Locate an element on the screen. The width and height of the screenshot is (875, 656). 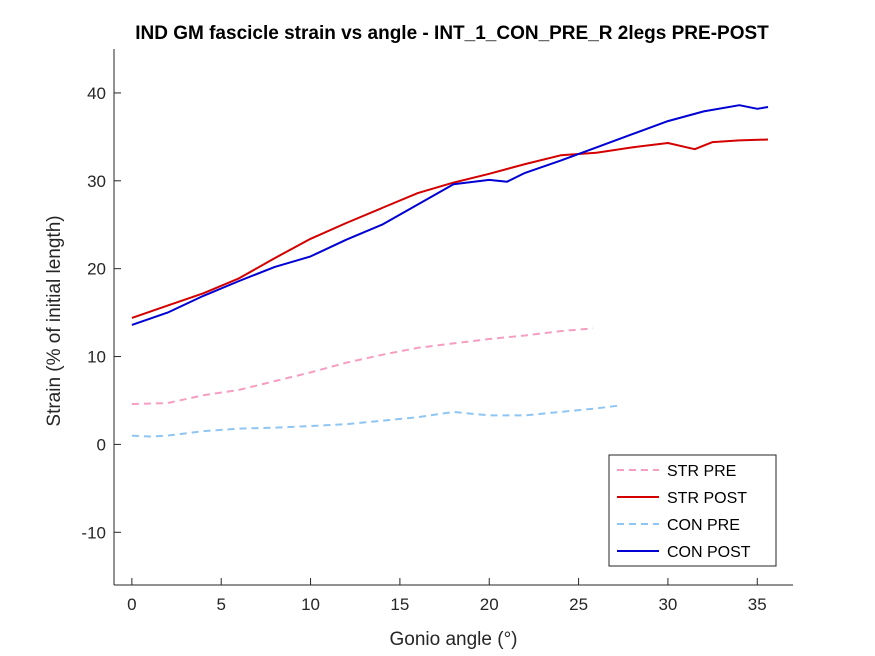
x-axis-label: Gonio angle (°) is located at coordinates (454, 639).